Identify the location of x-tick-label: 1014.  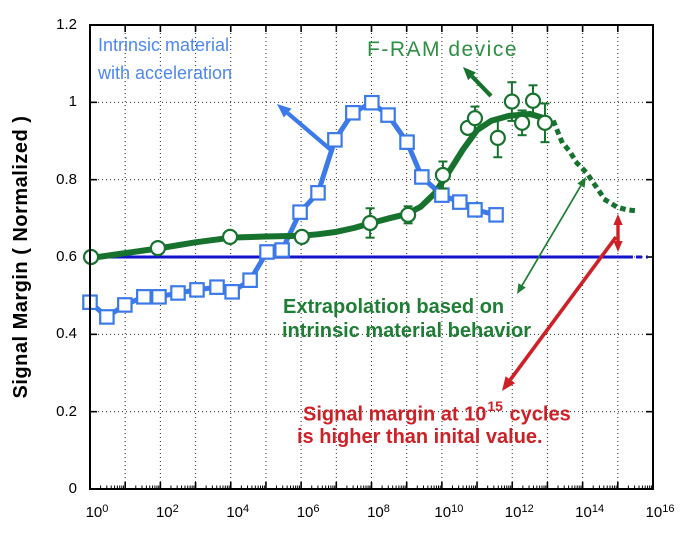
(590, 512).